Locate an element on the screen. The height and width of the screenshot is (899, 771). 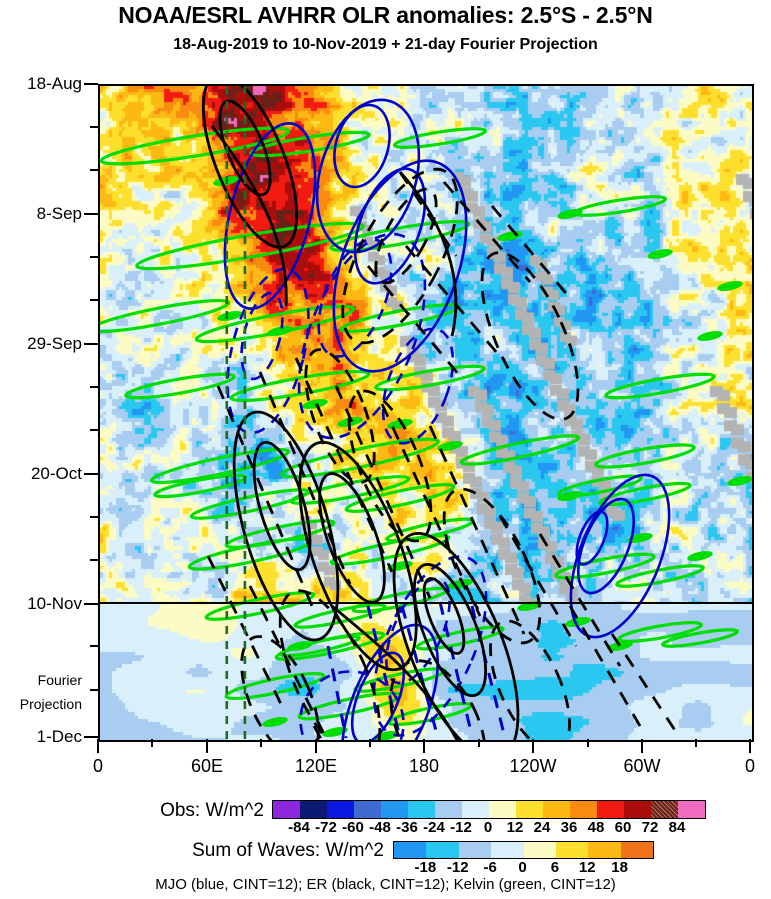
y-axis-label: 1-Dec is located at coordinates (59, 736).